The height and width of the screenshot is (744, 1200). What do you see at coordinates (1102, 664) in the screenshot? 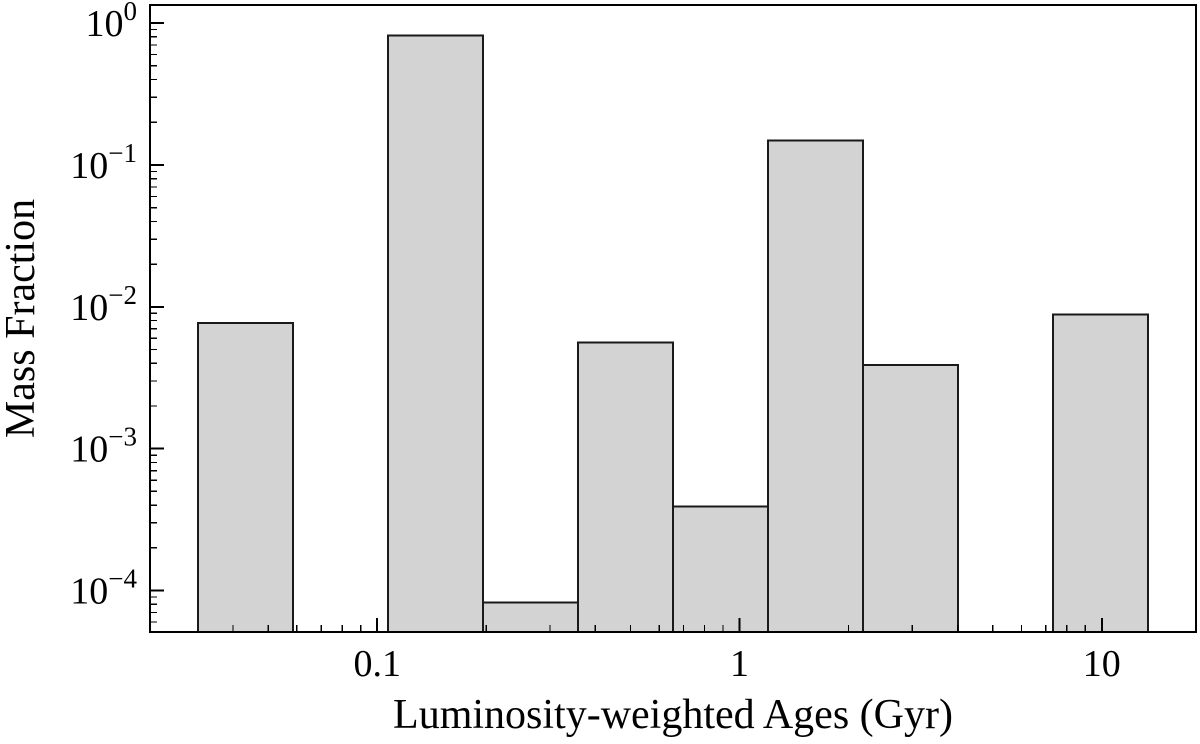
I see `x-tick-label: 10` at bounding box center [1102, 664].